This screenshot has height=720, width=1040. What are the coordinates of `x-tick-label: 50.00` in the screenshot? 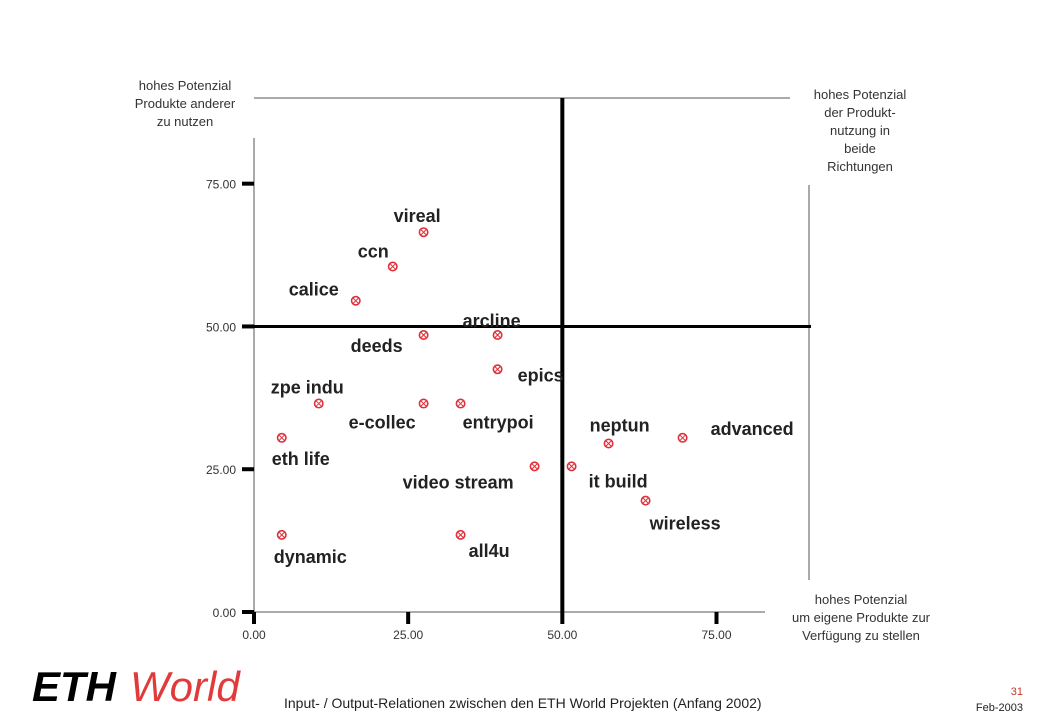 It's located at (562, 635).